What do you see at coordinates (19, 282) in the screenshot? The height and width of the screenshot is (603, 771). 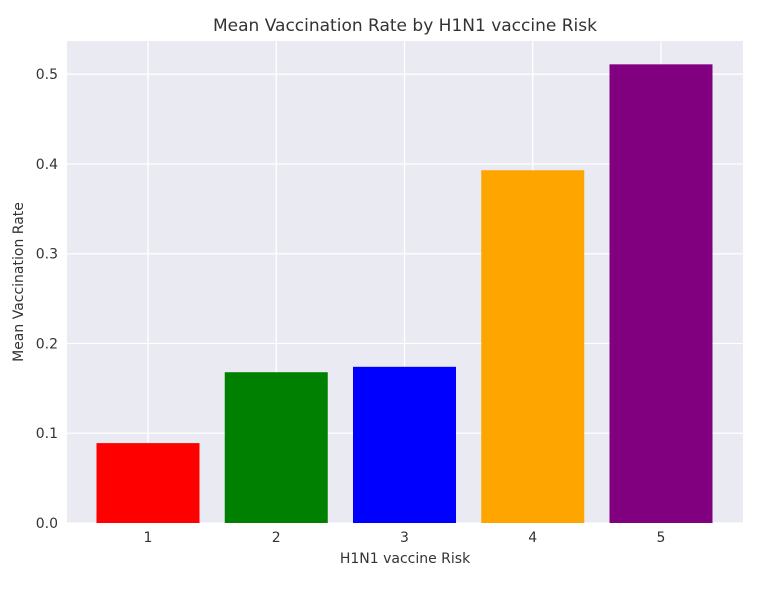 I see `y-axis-label: Mean Vaccination Rate` at bounding box center [19, 282].